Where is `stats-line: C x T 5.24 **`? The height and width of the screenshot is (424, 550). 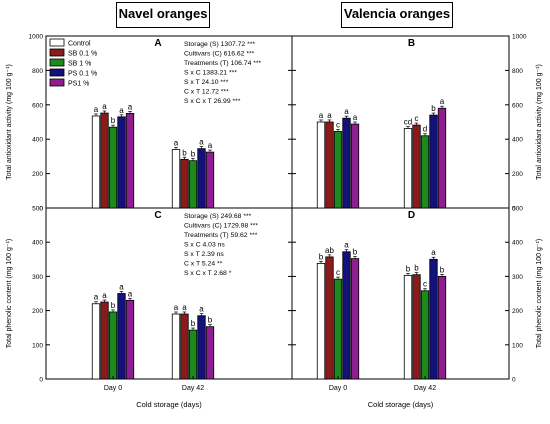 stats-line: C x T 5.24 ** is located at coordinates (203, 264).